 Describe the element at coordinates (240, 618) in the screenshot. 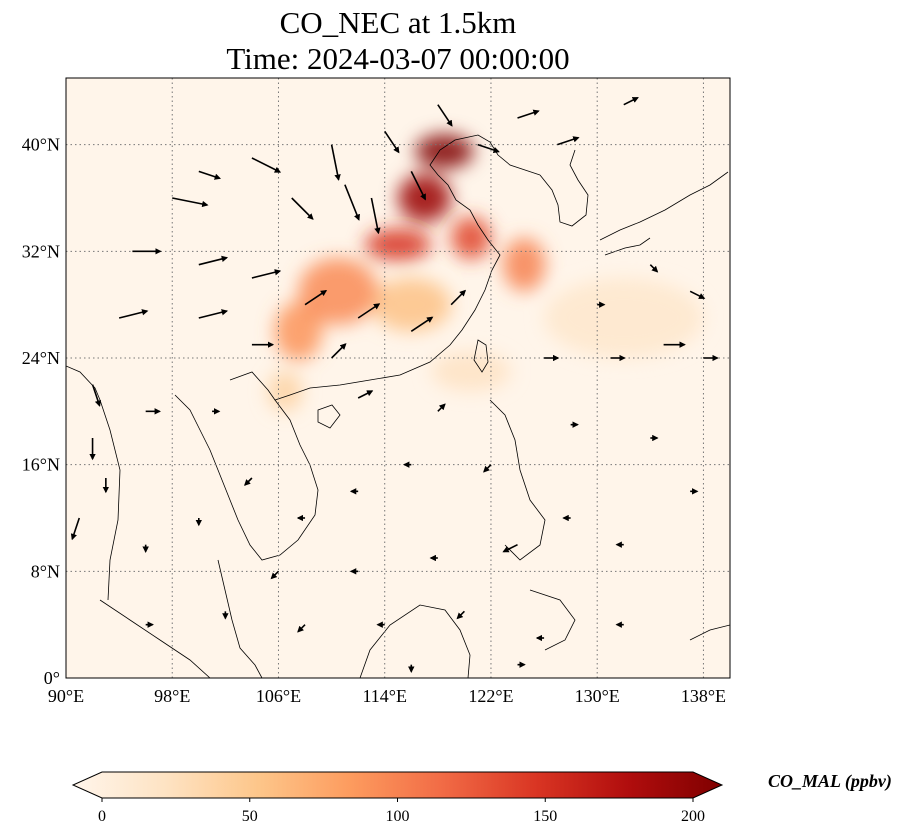

I see `coastline-malay-peninsula` at that location.